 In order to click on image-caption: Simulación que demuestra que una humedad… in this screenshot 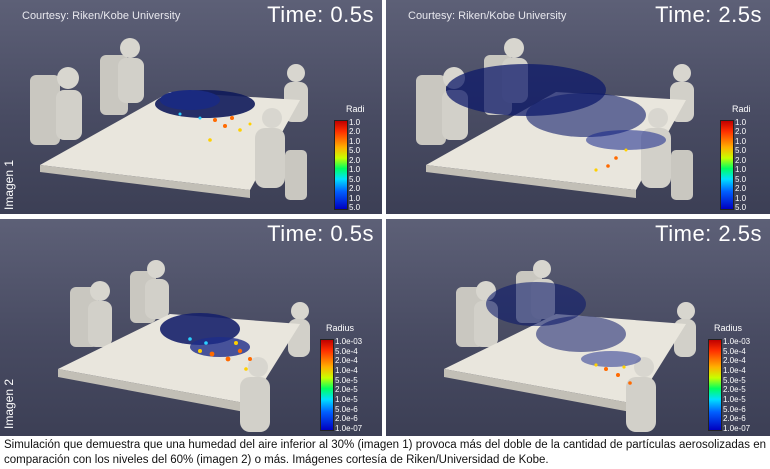, I will do `click(385, 452)`.